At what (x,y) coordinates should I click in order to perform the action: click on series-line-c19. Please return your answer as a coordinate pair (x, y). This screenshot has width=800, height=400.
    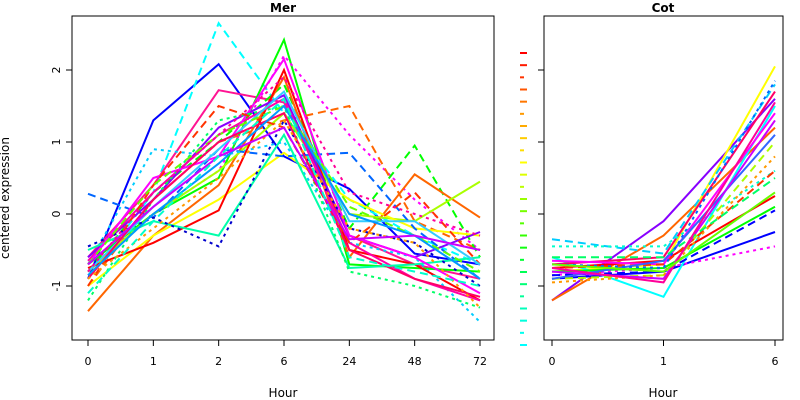
    Looking at the image, I should click on (664, 218).